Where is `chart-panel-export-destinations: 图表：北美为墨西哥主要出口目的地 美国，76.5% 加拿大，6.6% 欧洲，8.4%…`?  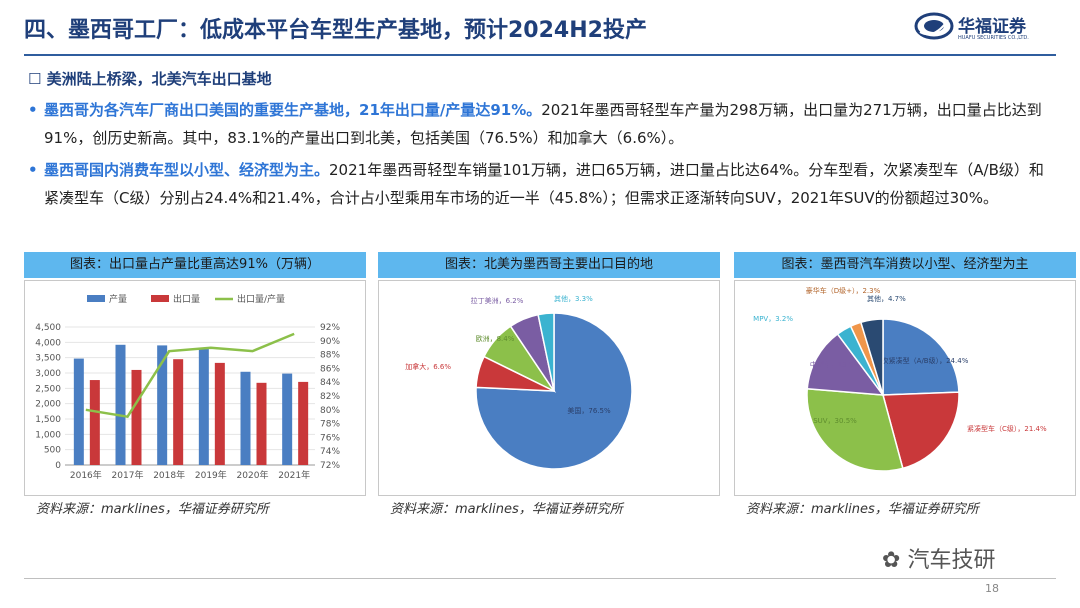
chart-panel-export-destinations: 图表：北美为墨西哥主要出口目的地 美国，76.5% 加拿大，6.6% 欧洲，8.4%… is located at coordinates (549, 374).